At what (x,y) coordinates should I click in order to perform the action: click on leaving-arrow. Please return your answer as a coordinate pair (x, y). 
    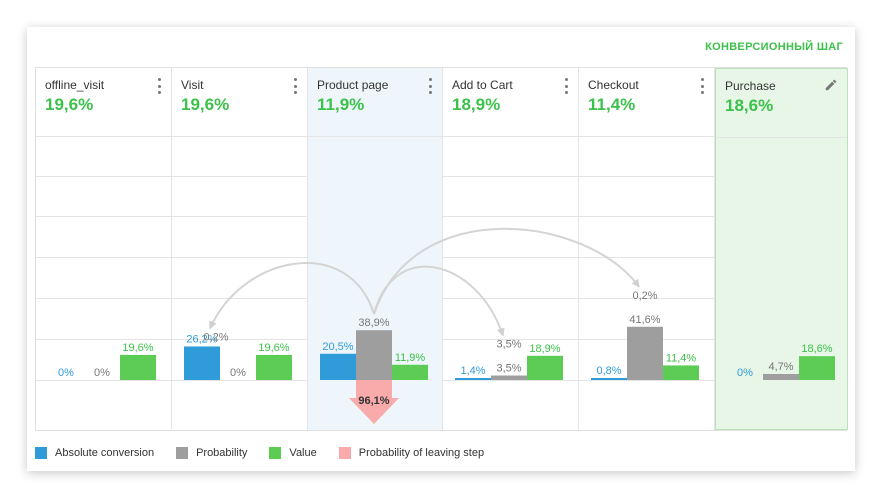
    Looking at the image, I should click on (374, 402).